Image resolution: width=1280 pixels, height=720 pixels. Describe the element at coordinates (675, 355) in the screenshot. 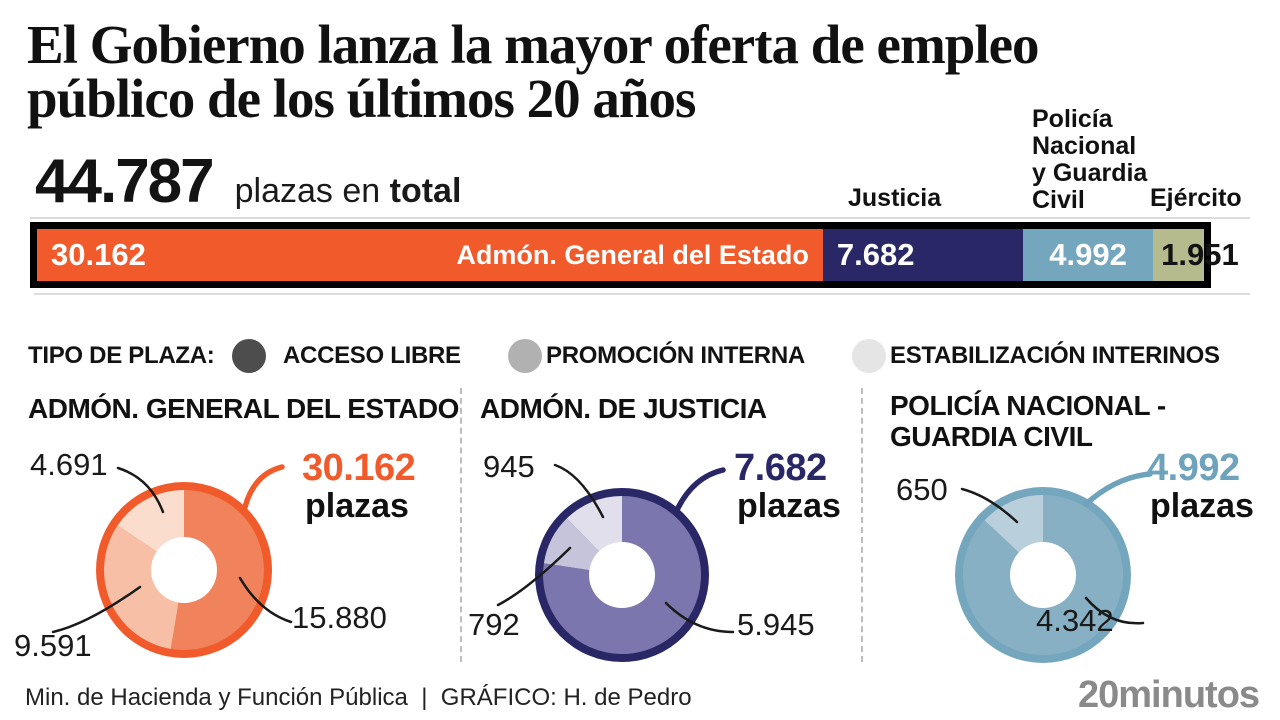

I see `legend-label-promocion-interna: PROMOCIÓN INTERNA` at that location.